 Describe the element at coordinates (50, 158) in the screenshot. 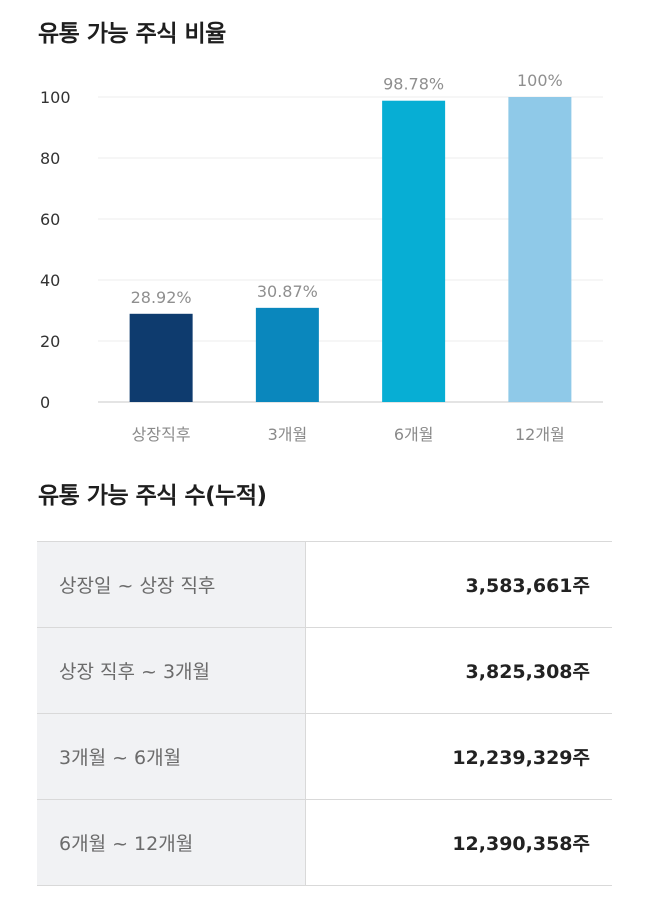

I see `y-tick-label: 80` at that location.